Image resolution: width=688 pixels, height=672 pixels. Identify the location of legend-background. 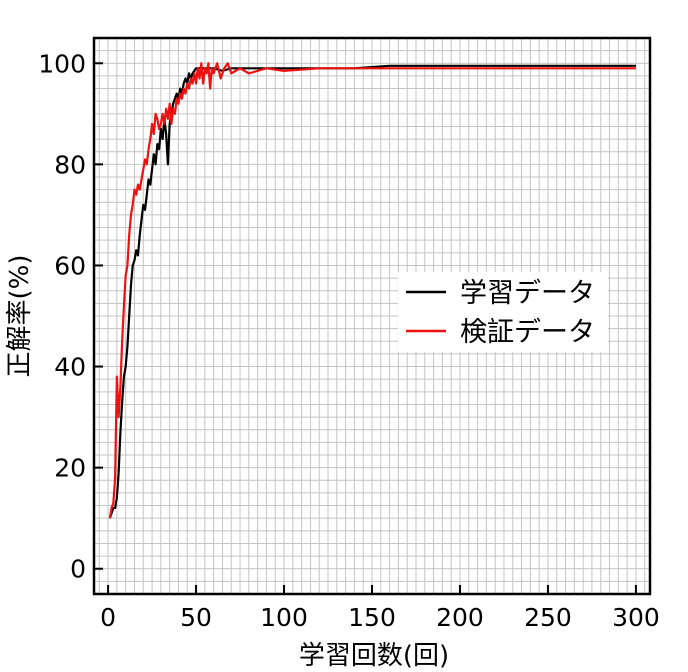
(503, 312).